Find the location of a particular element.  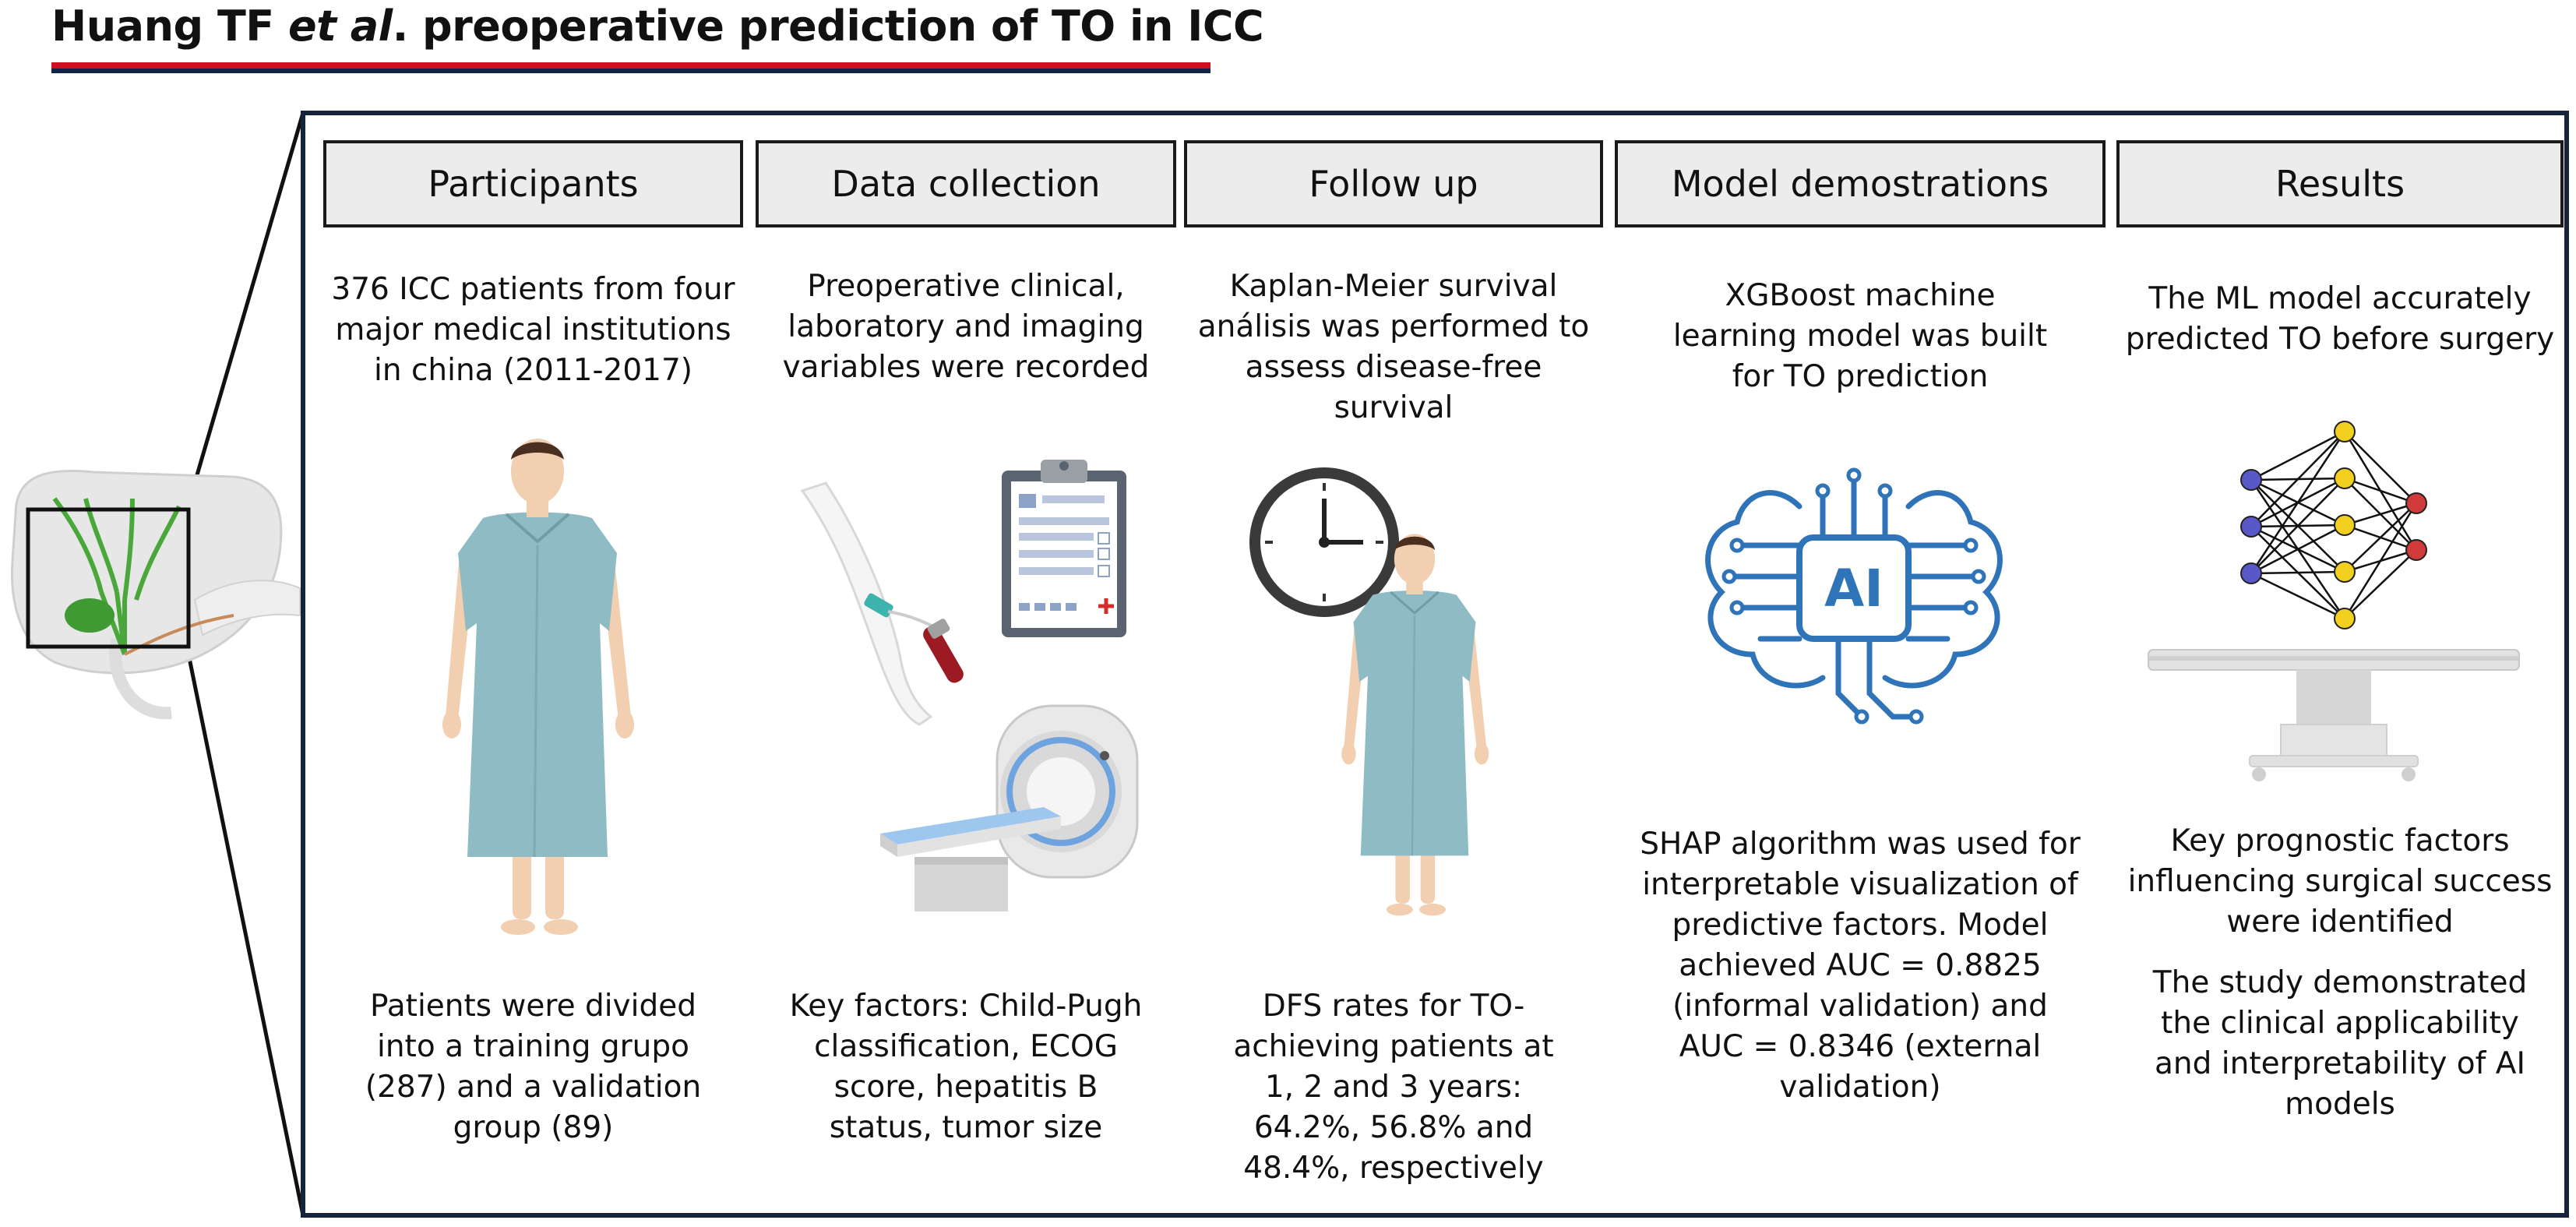

surgical-table-icon is located at coordinates (2334, 715).